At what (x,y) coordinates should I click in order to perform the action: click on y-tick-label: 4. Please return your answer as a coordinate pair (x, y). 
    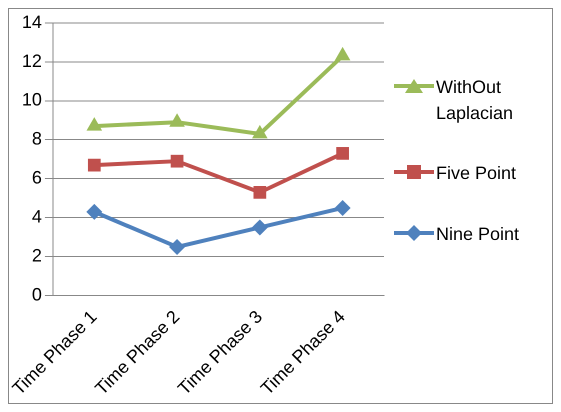
    Looking at the image, I should click on (37, 216).